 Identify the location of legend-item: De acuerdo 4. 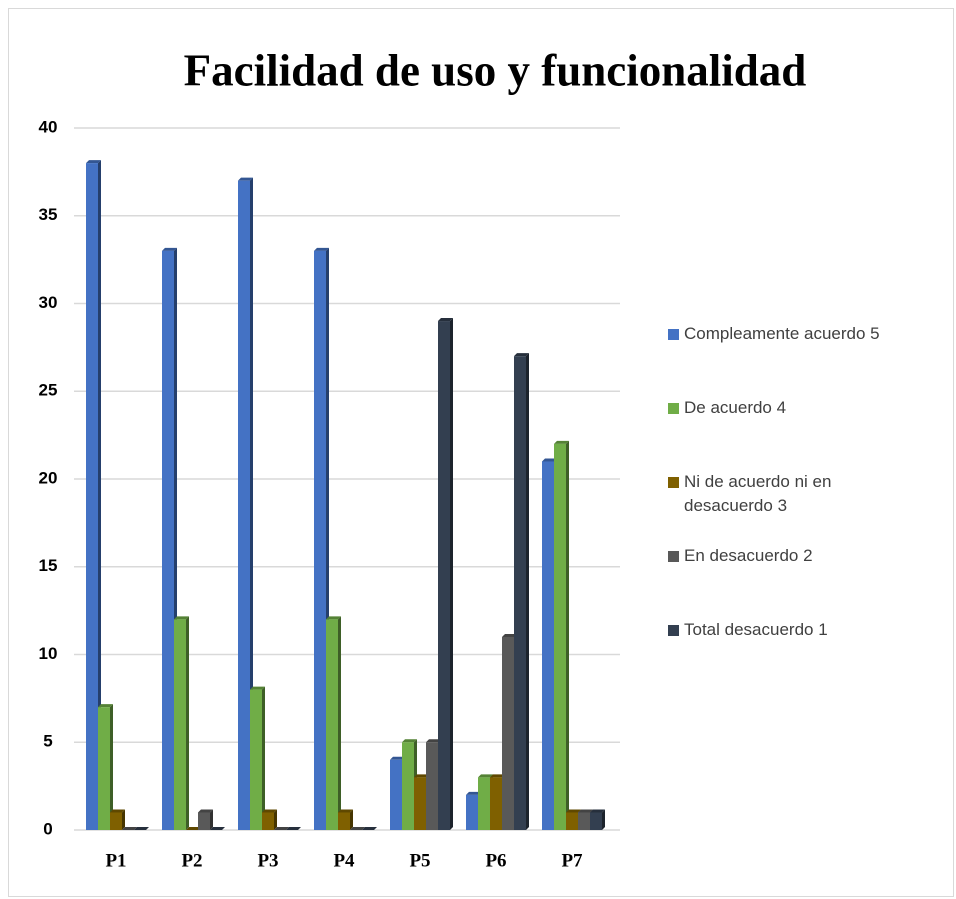
(781, 409).